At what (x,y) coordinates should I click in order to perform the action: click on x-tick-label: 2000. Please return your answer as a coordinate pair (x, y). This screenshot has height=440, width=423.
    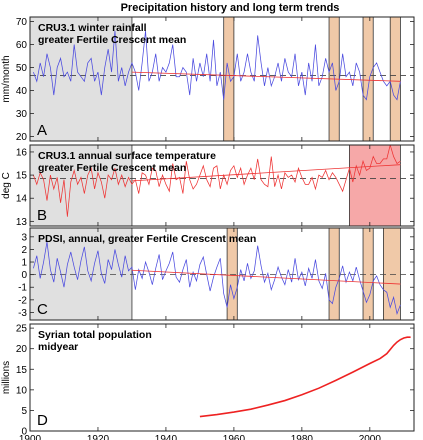
    Looking at the image, I should click on (370, 437).